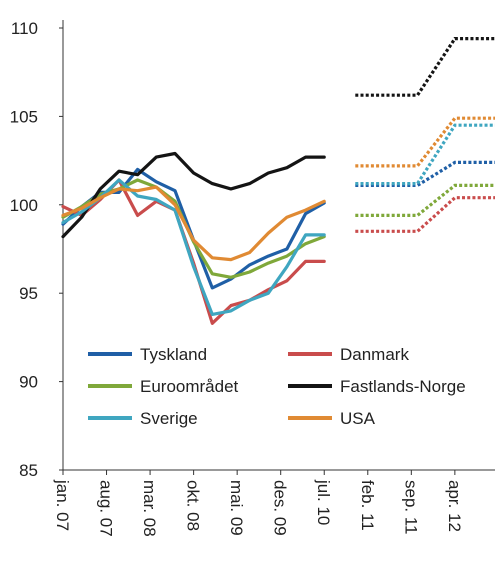 This screenshot has height=570, width=500. I want to click on legend-item-tyskland: Tyskland, so click(147, 354).